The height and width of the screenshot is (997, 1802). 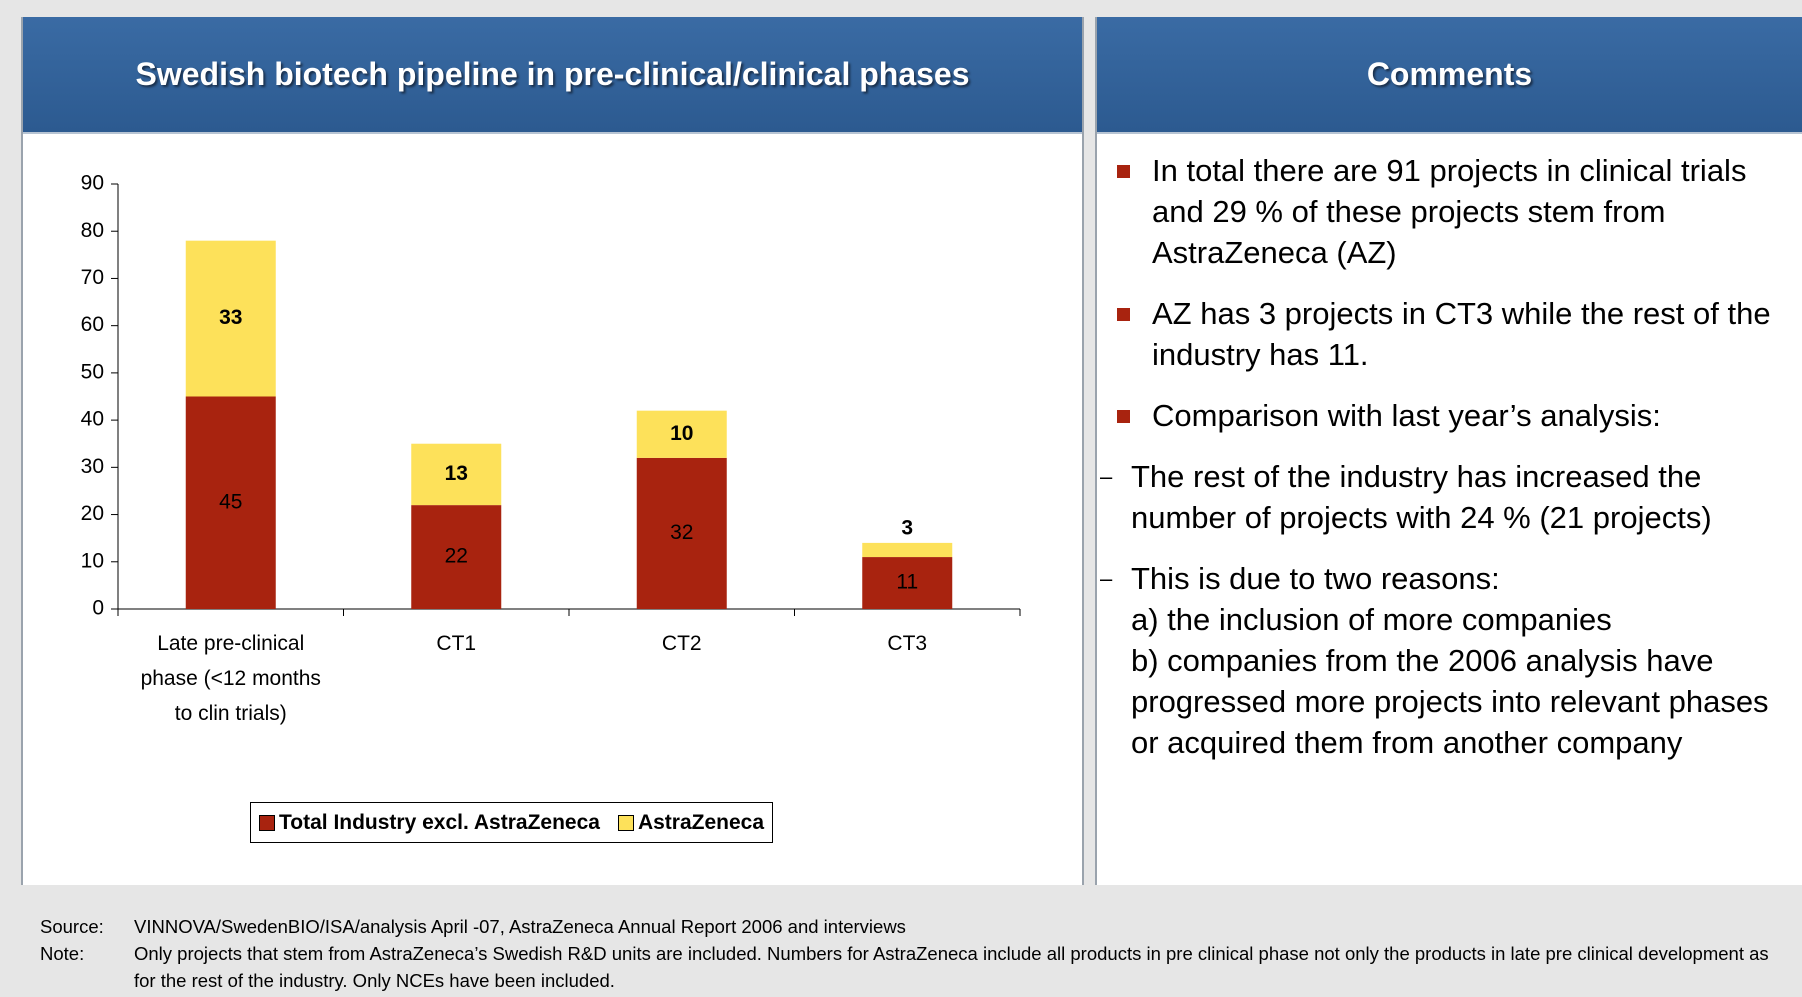 I want to click on data-label: 32, so click(x=681, y=532).